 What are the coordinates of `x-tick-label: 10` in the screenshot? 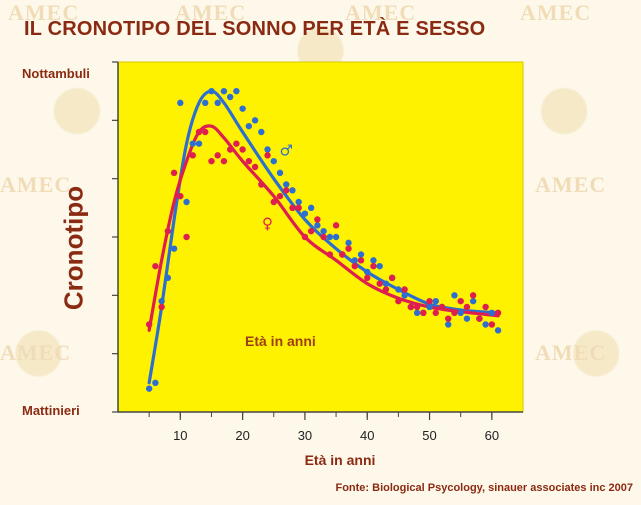 It's located at (180, 435).